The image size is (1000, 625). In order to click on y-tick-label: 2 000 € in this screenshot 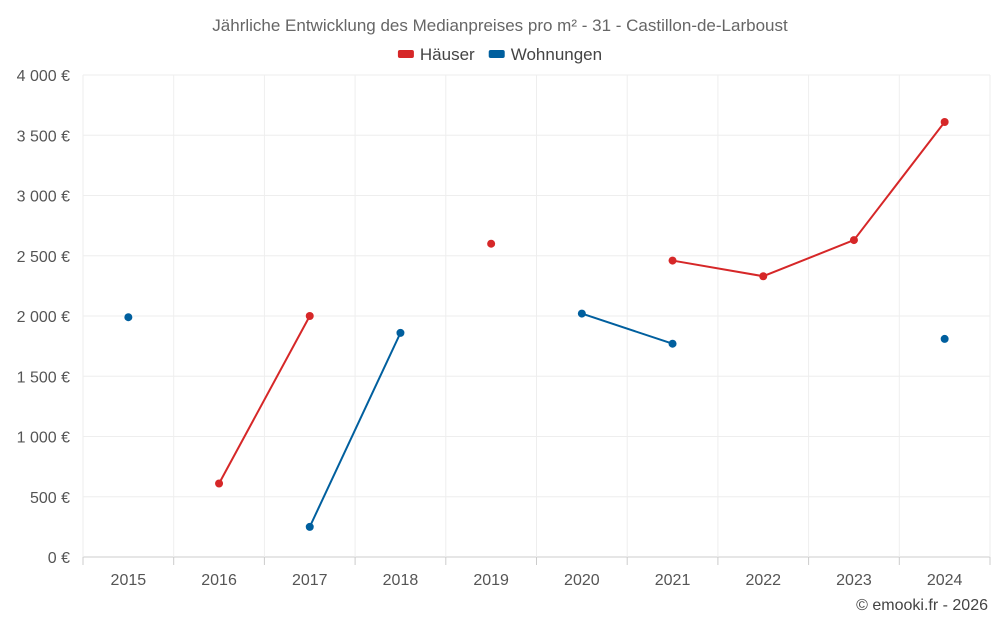, I will do `click(43, 317)`.